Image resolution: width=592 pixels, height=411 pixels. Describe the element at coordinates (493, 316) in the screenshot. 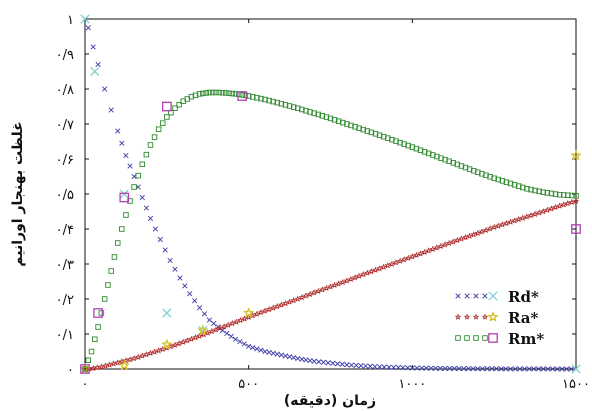

I see `legend-ra-experimental-swatch` at that location.